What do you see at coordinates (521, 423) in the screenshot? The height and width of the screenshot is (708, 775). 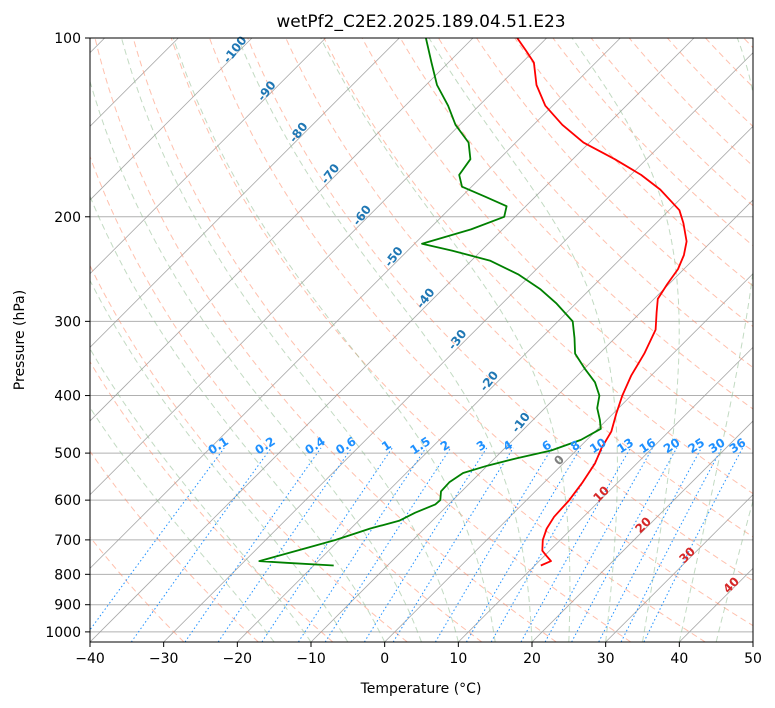 I see `dry-adiabat-label: -10` at bounding box center [521, 423].